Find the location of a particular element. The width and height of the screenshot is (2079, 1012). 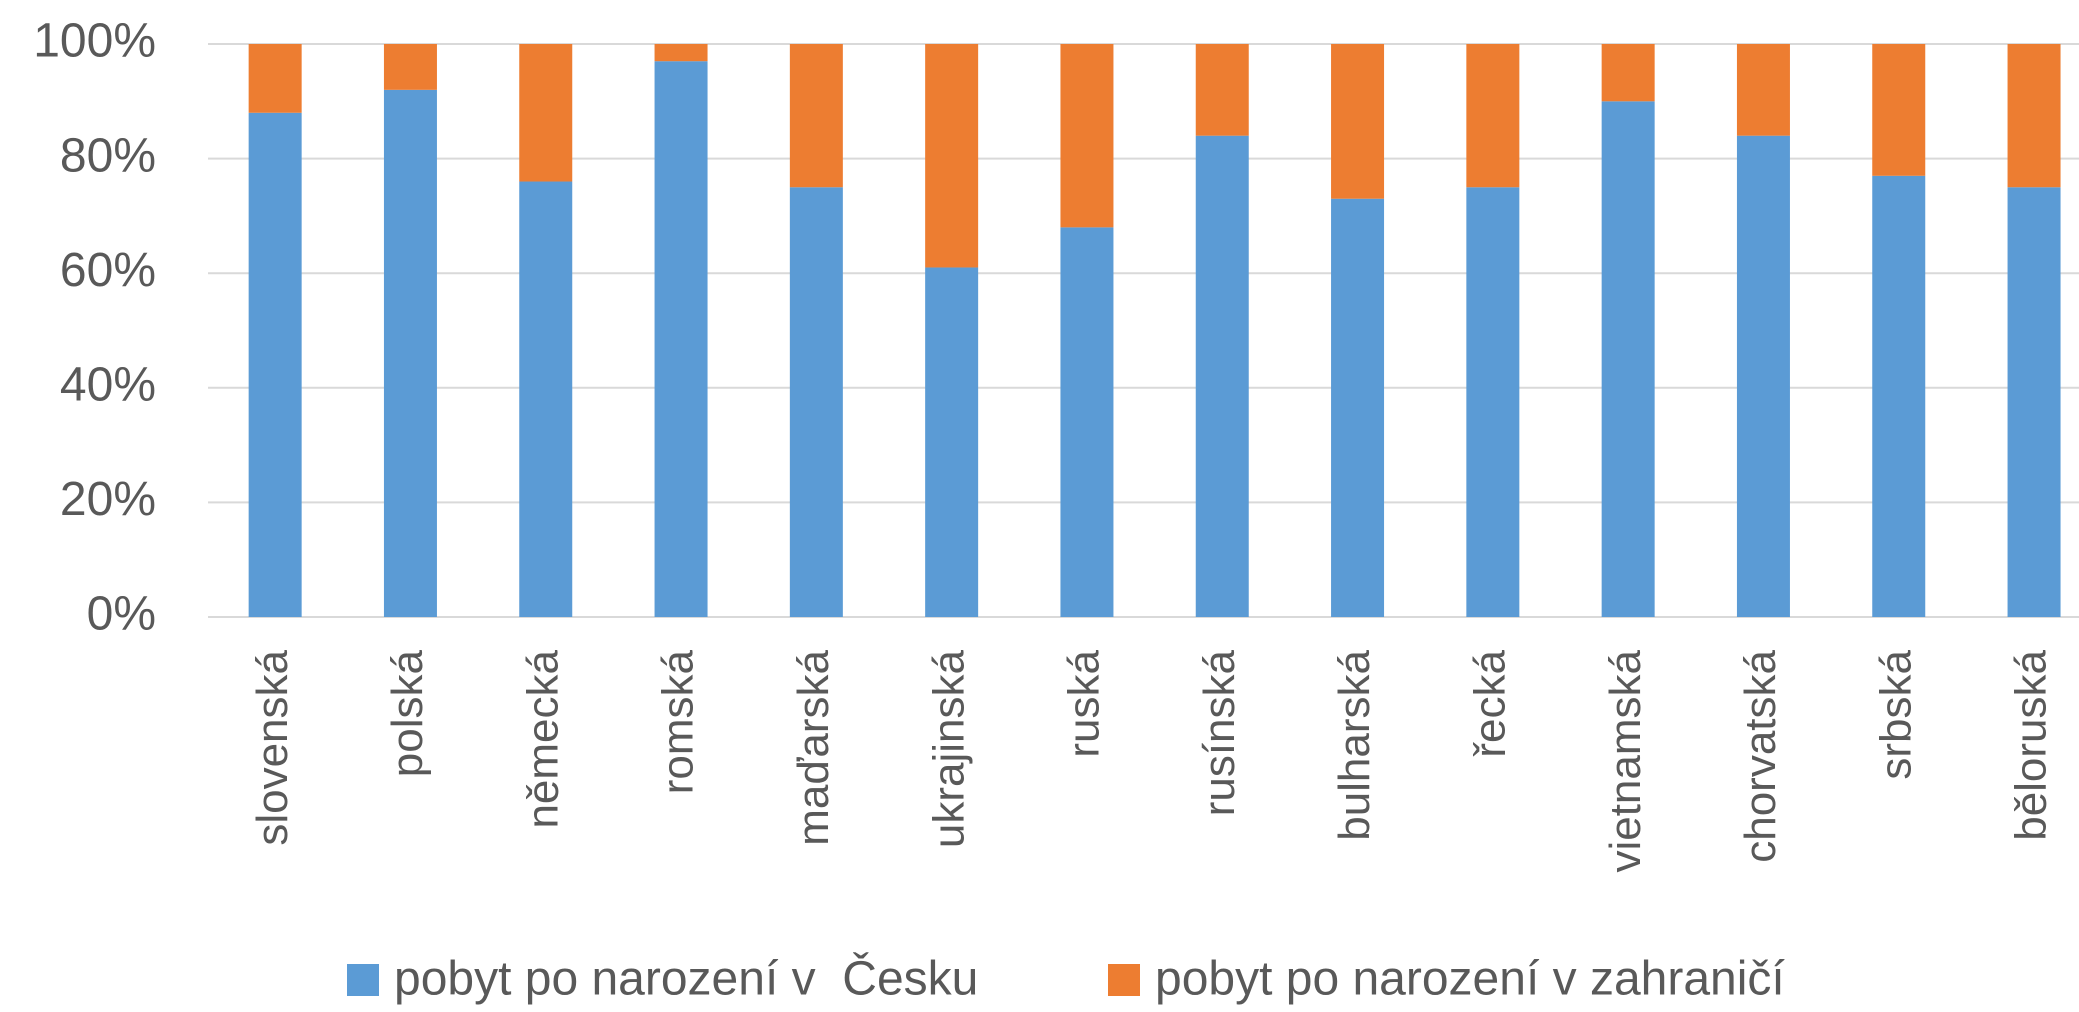

x-tick-label: vietnamská is located at coordinates (1625, 760).